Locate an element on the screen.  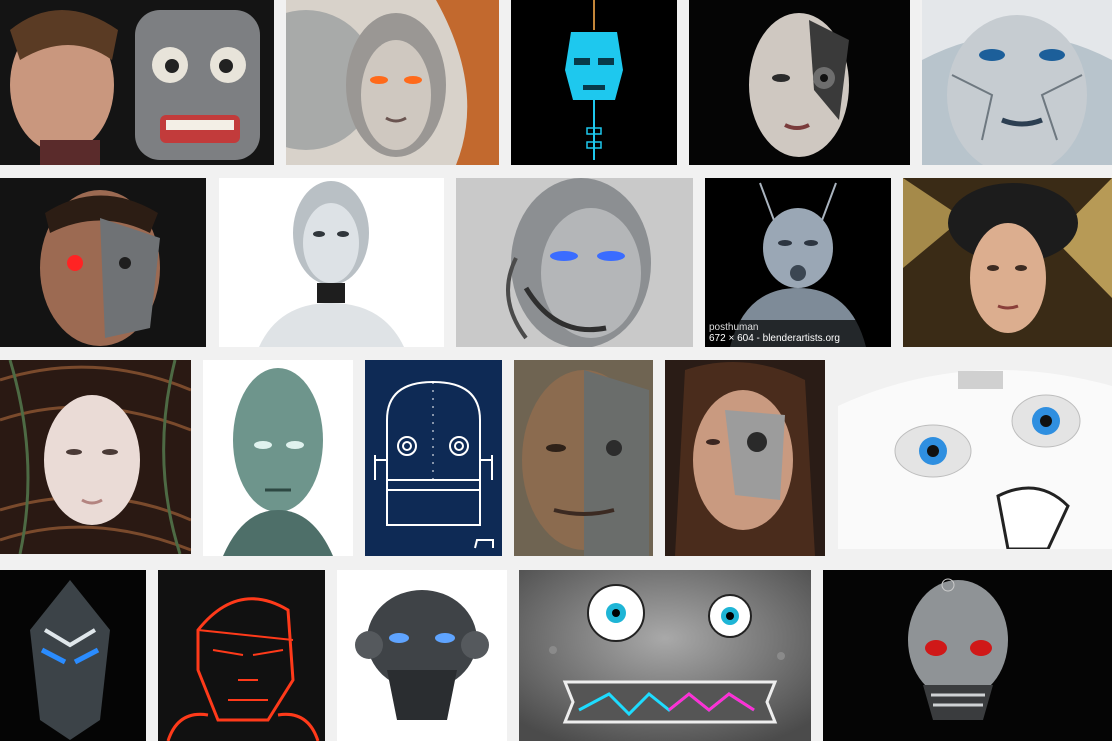
red-neon-wireframe-head-image is located at coordinates (241, 655).